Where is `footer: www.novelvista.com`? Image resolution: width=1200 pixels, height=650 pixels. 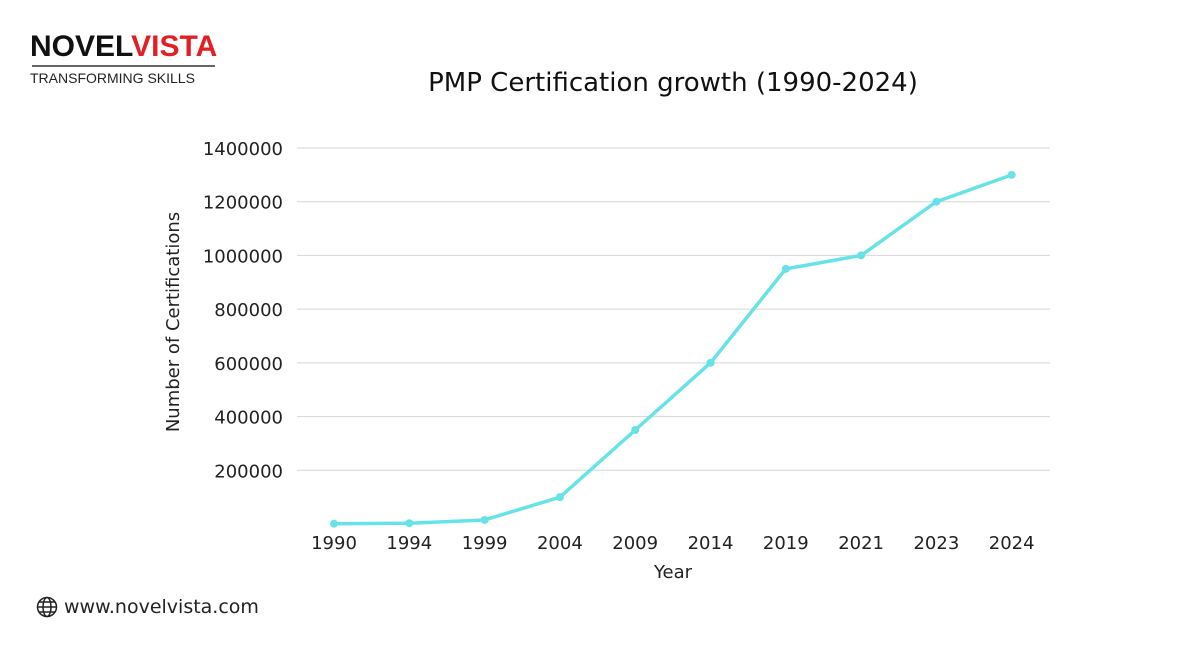 footer: www.novelvista.com is located at coordinates (147, 607).